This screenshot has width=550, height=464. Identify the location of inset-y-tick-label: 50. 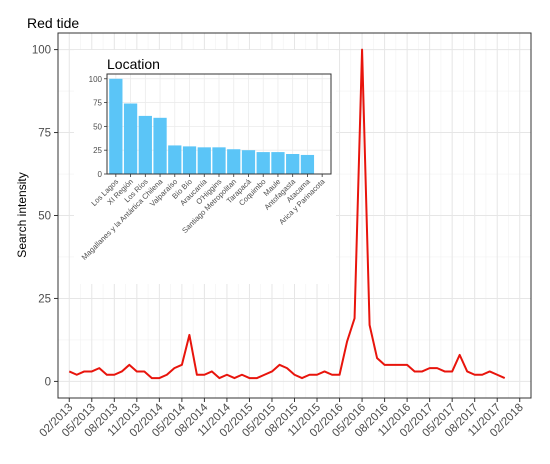
(97, 126).